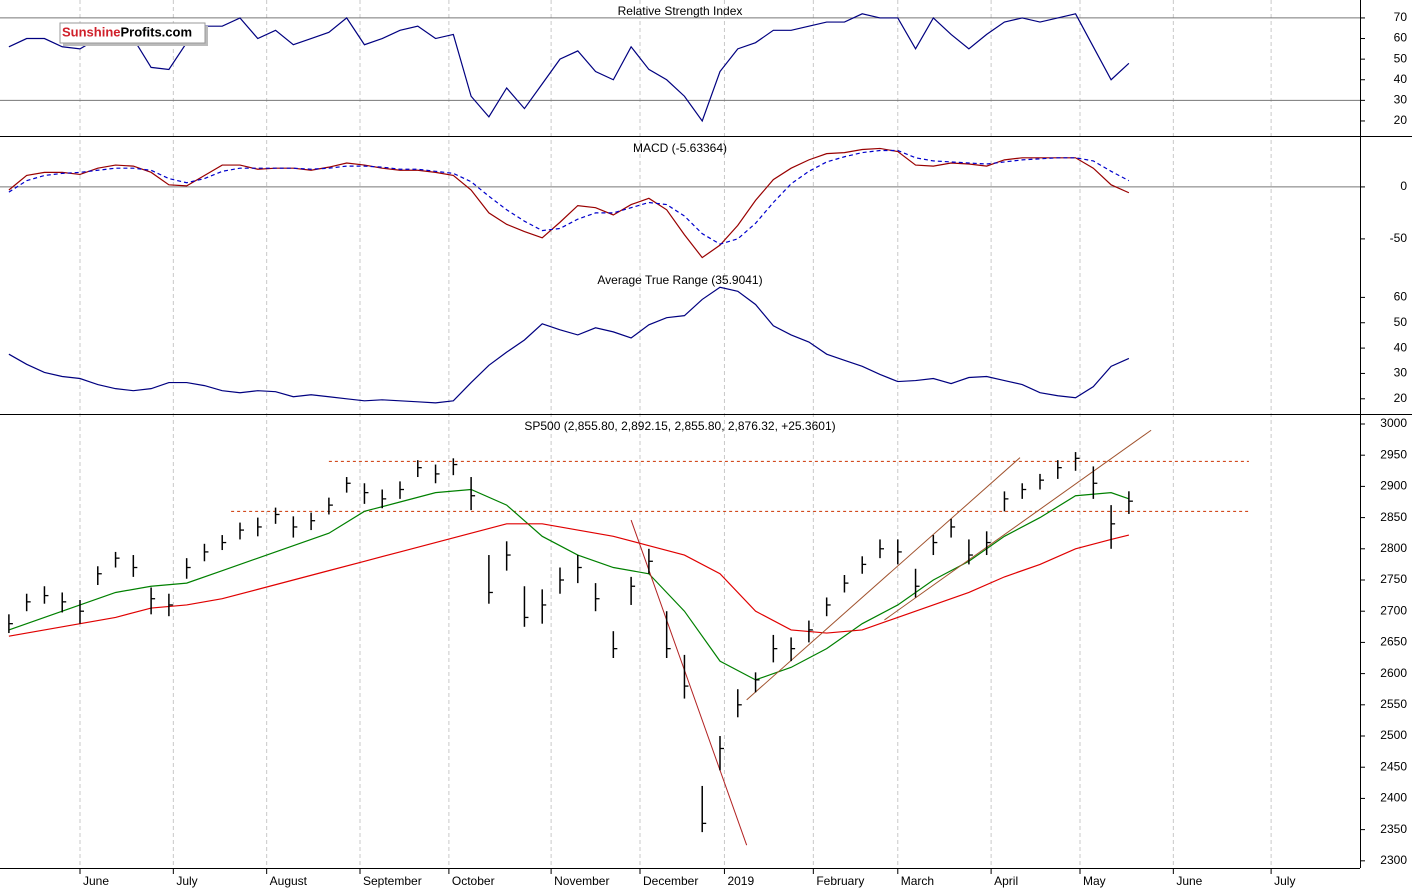 The height and width of the screenshot is (889, 1412). What do you see at coordinates (1393, 704) in the screenshot?
I see `y-tick-label: 2550` at bounding box center [1393, 704].